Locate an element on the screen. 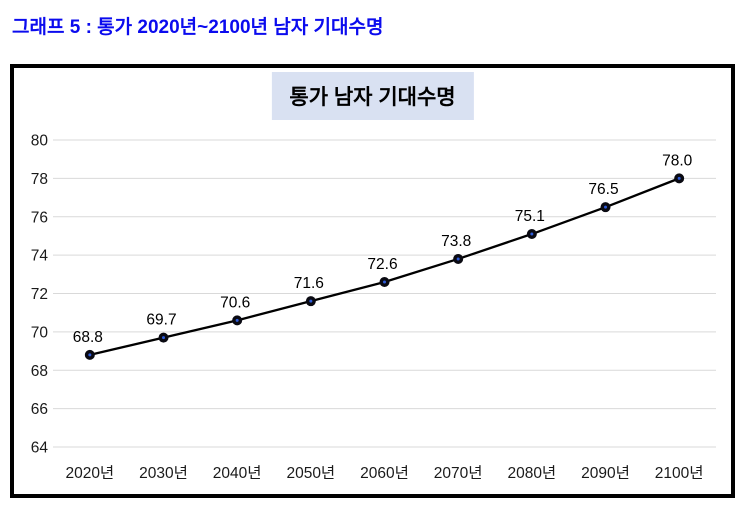 This screenshot has width=739, height=514. x-tick-label: 2100년 is located at coordinates (679, 473).